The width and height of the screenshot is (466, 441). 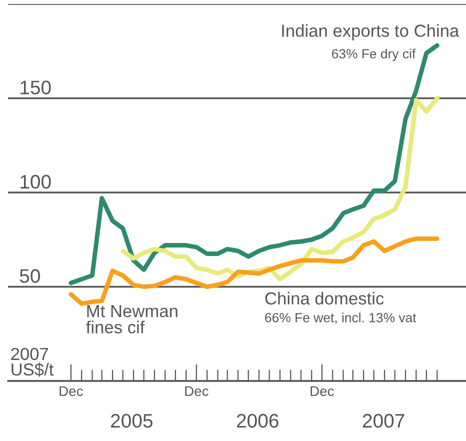 I want to click on y-axis-title: 2007 US$/t, so click(x=32, y=362).